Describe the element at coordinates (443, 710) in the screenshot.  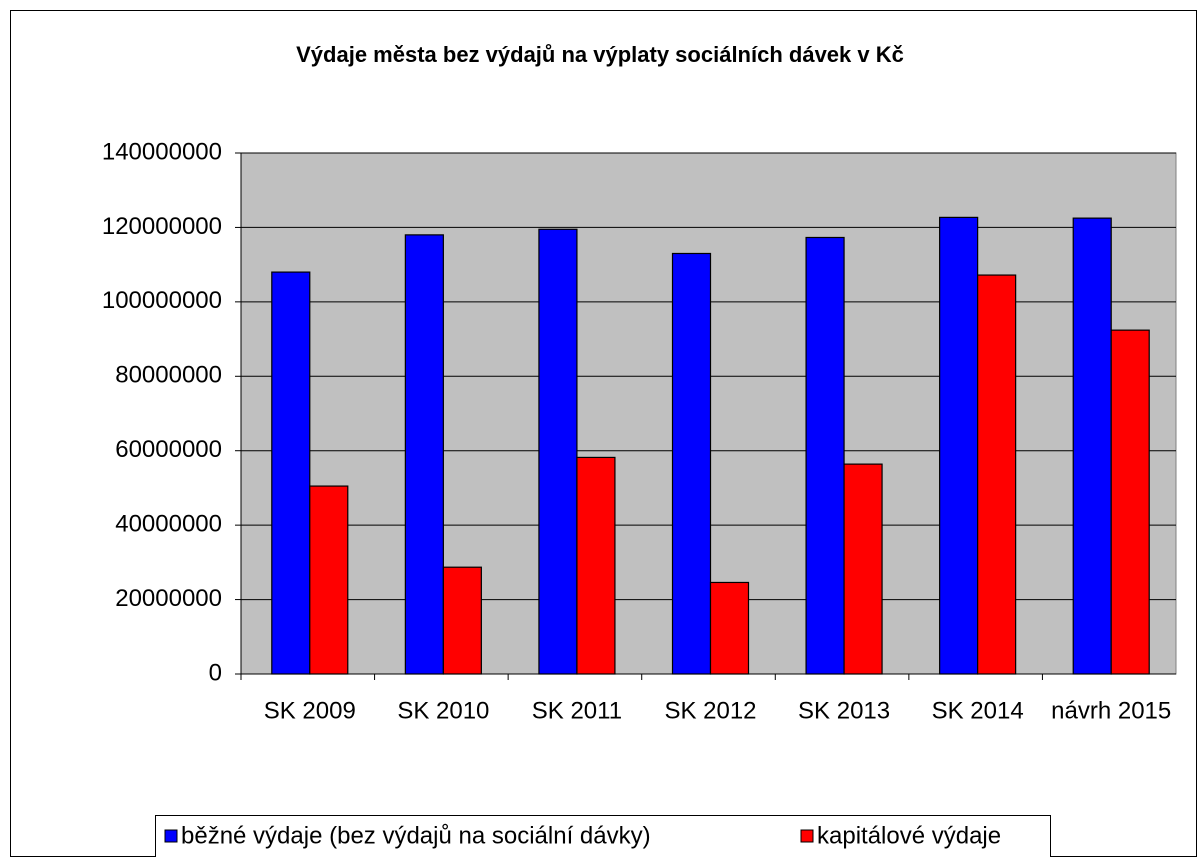
I see `x-tick-label: SK 2010` at that location.